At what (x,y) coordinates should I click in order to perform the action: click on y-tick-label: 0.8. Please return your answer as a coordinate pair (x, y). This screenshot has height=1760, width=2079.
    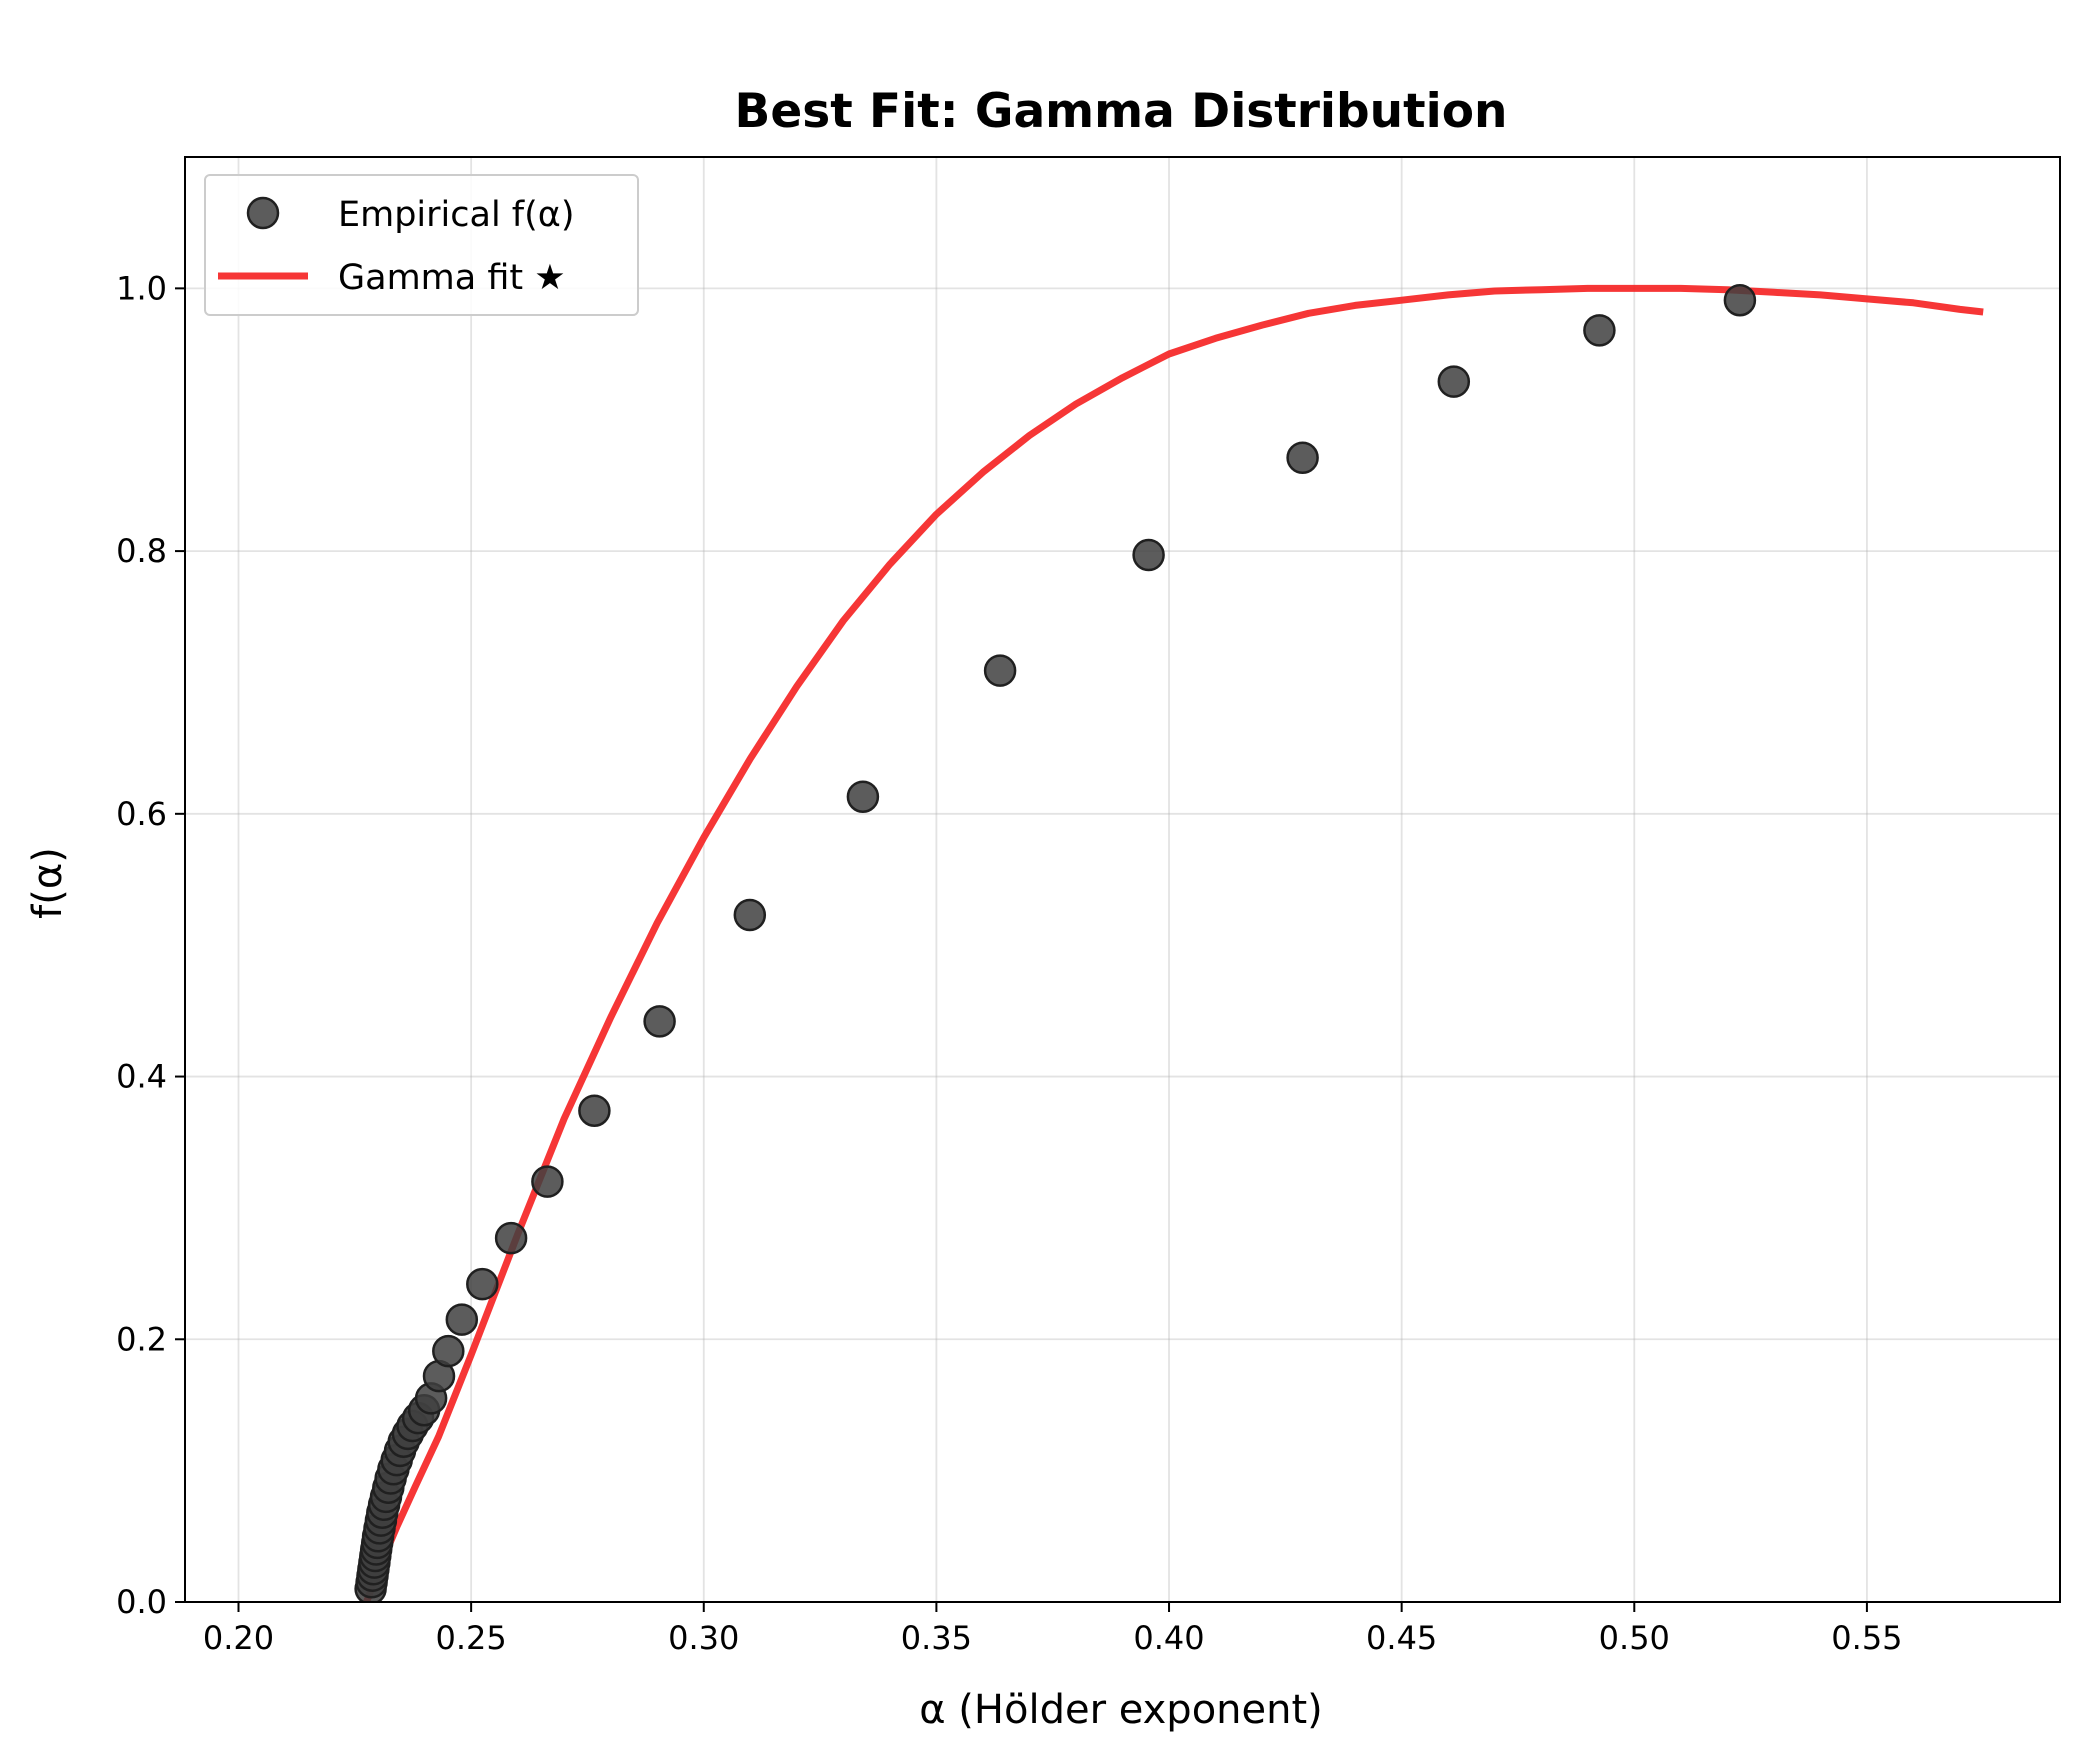
    Looking at the image, I should click on (141, 551).